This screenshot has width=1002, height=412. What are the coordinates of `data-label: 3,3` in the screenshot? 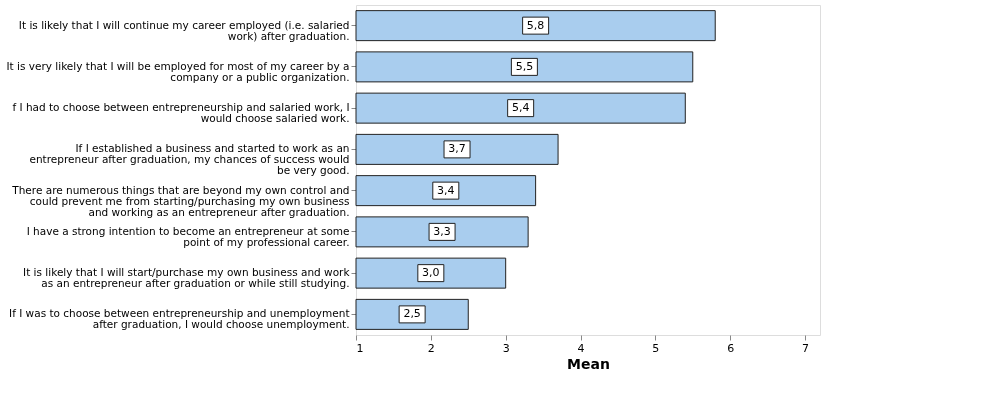 It's located at (442, 231).